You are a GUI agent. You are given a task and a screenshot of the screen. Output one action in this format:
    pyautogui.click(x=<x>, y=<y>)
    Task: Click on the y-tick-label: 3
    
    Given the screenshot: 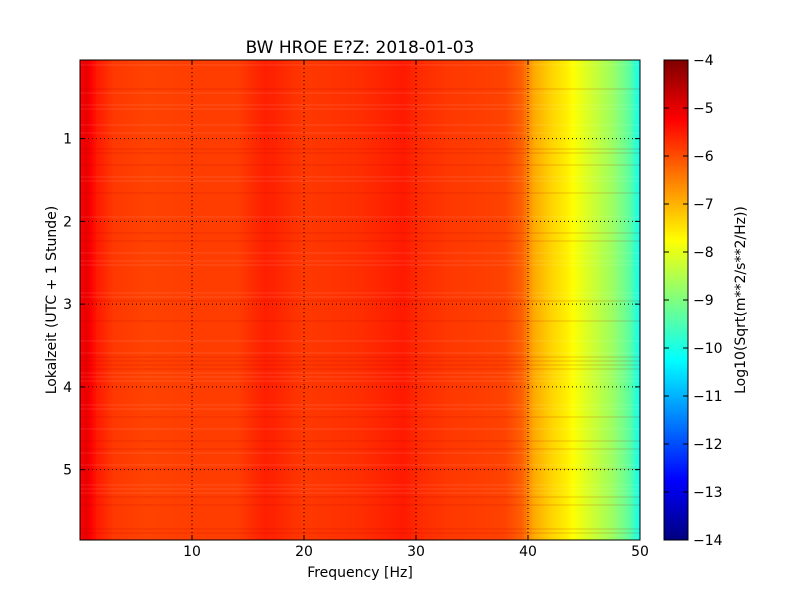 What is the action you would take?
    pyautogui.click(x=67, y=305)
    